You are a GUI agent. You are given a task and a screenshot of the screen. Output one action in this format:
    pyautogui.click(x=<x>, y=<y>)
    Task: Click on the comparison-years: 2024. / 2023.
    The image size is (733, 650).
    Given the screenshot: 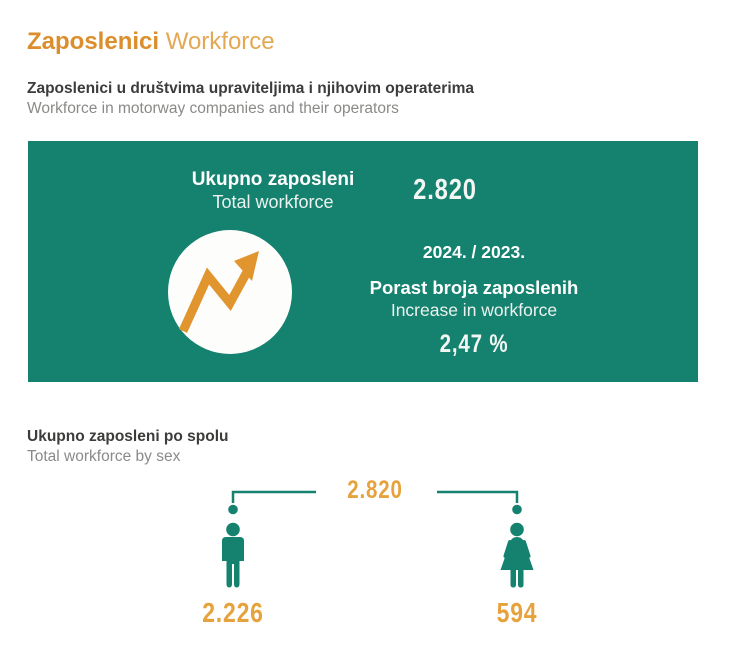 What is the action you would take?
    pyautogui.click(x=474, y=252)
    